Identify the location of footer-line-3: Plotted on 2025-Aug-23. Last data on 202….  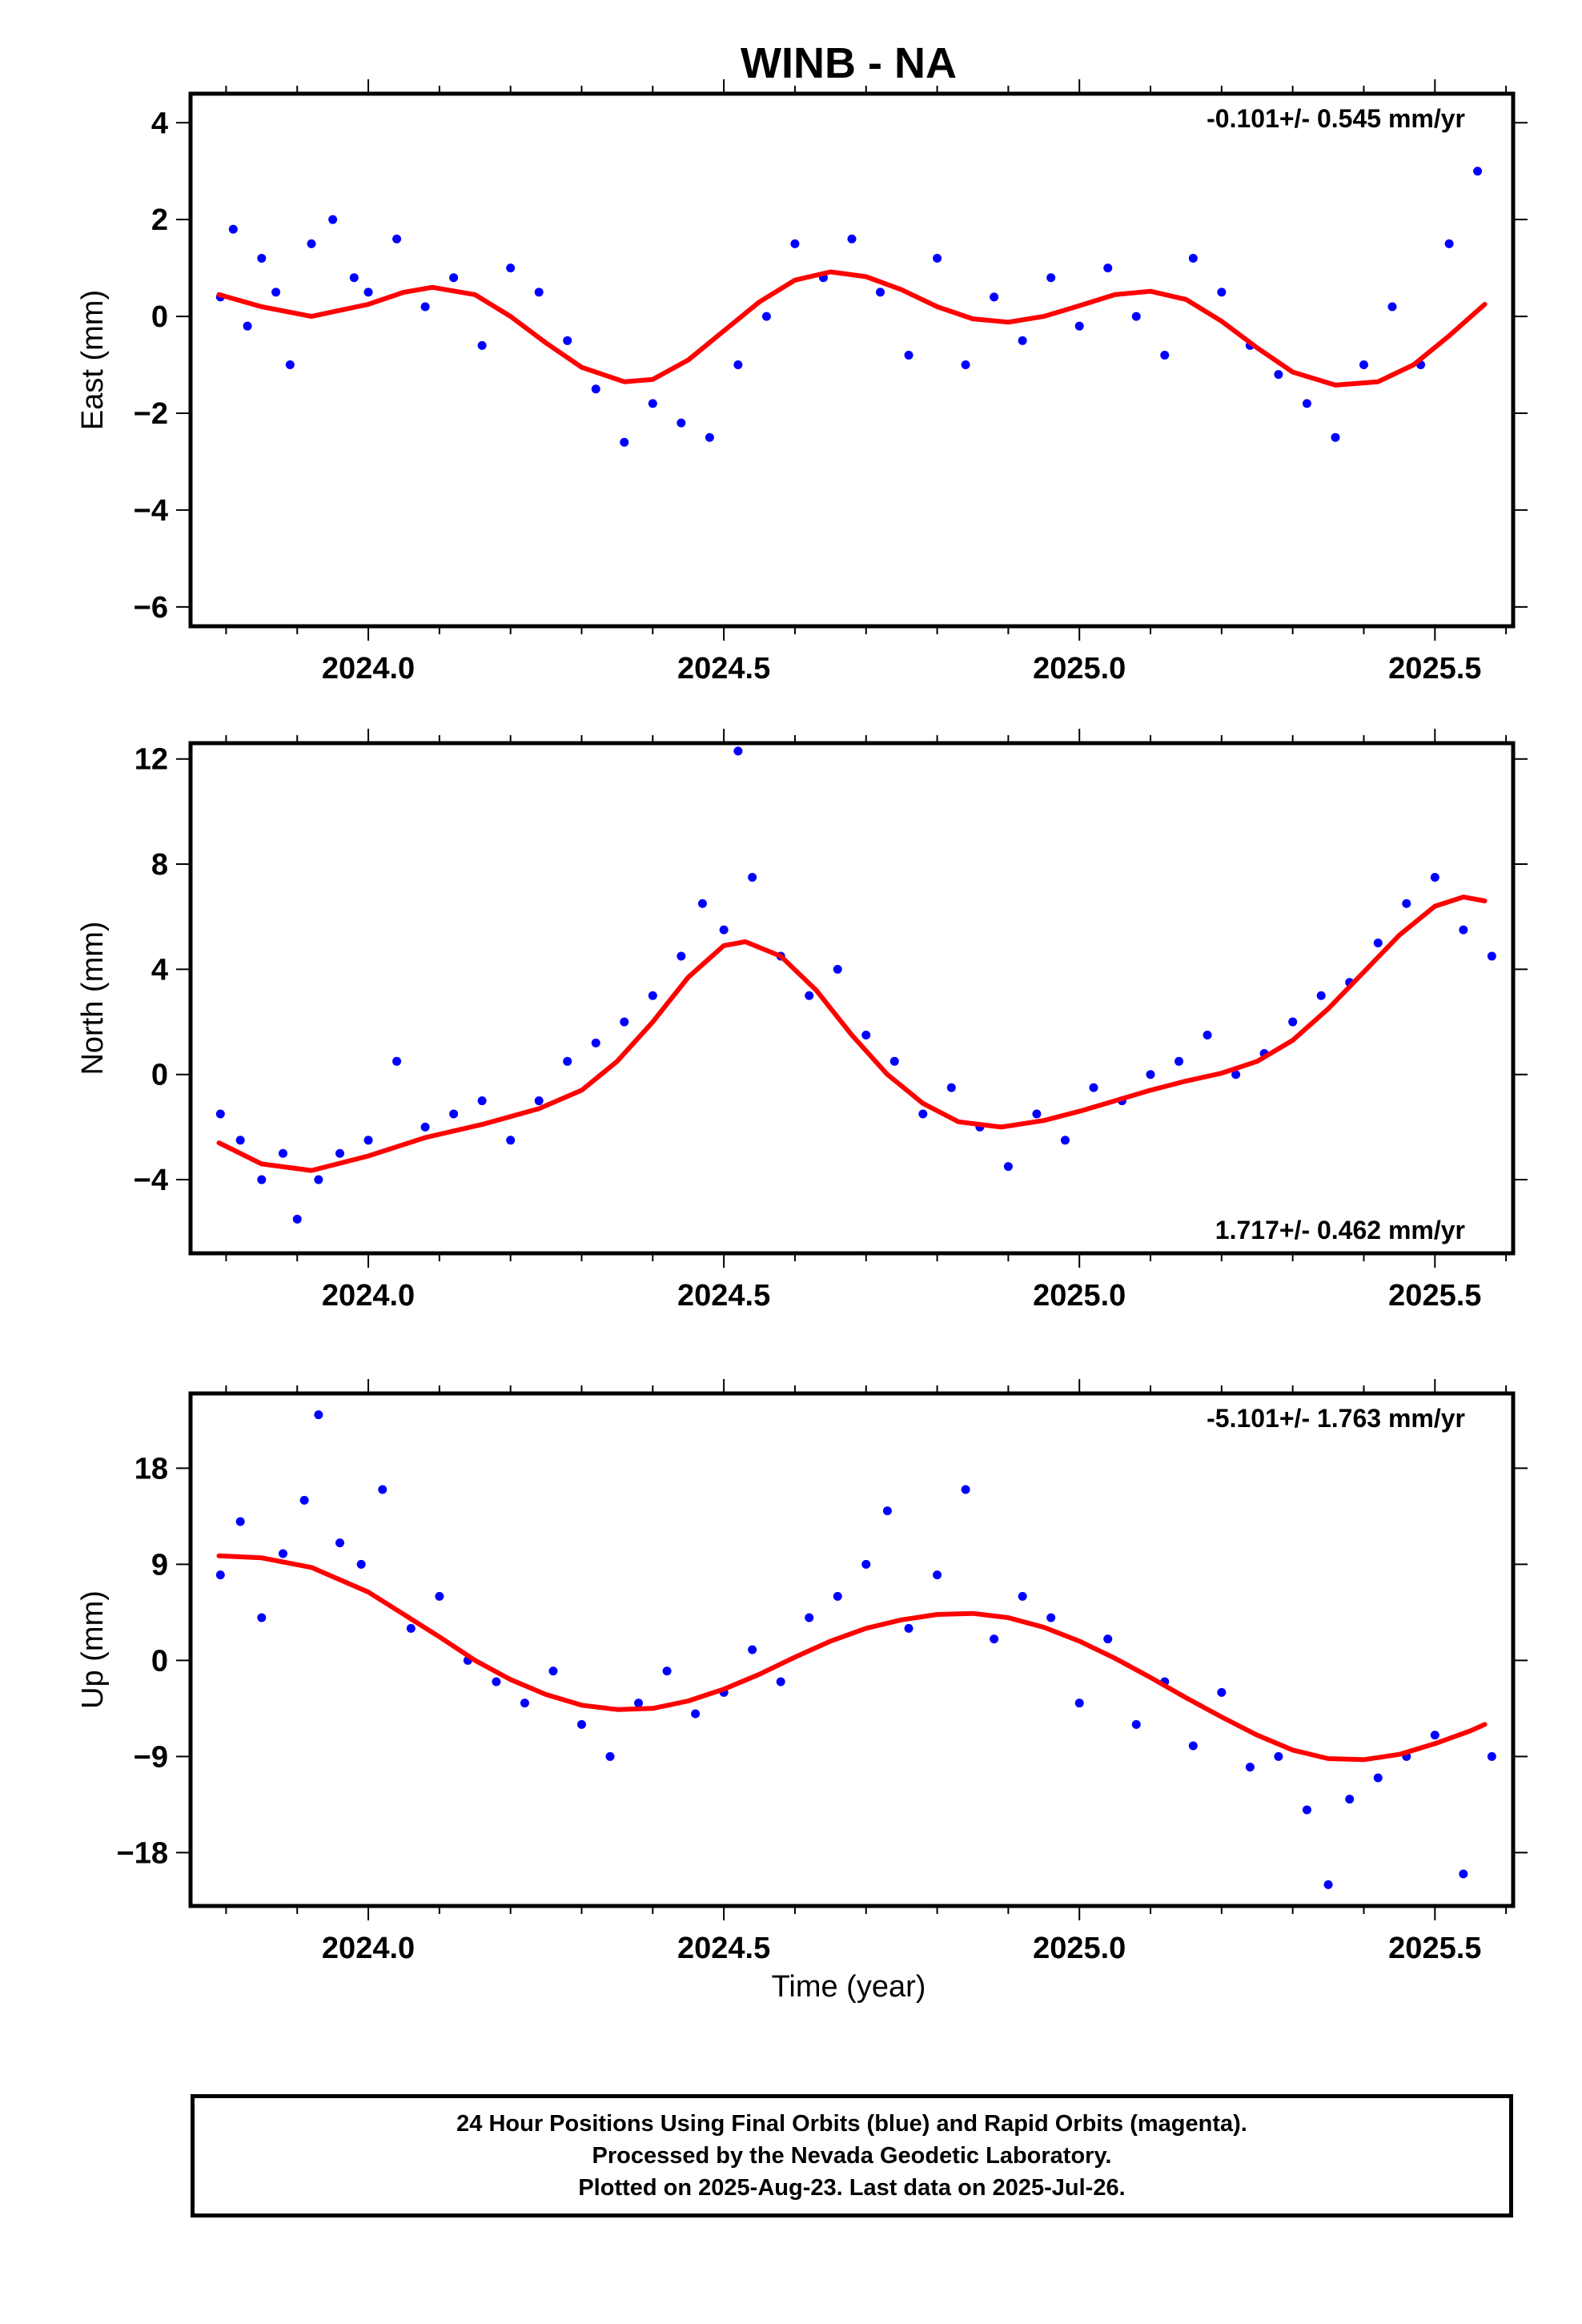
(852, 2188).